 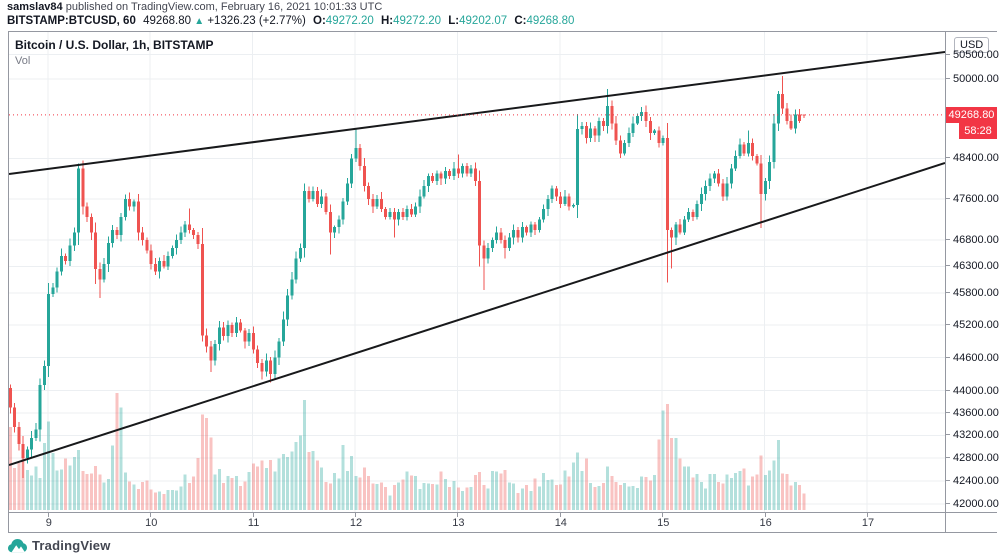 What do you see at coordinates (477, 522) in the screenshot?
I see `time-axis: 9 10 11 12 13 14 15 16 17` at bounding box center [477, 522].